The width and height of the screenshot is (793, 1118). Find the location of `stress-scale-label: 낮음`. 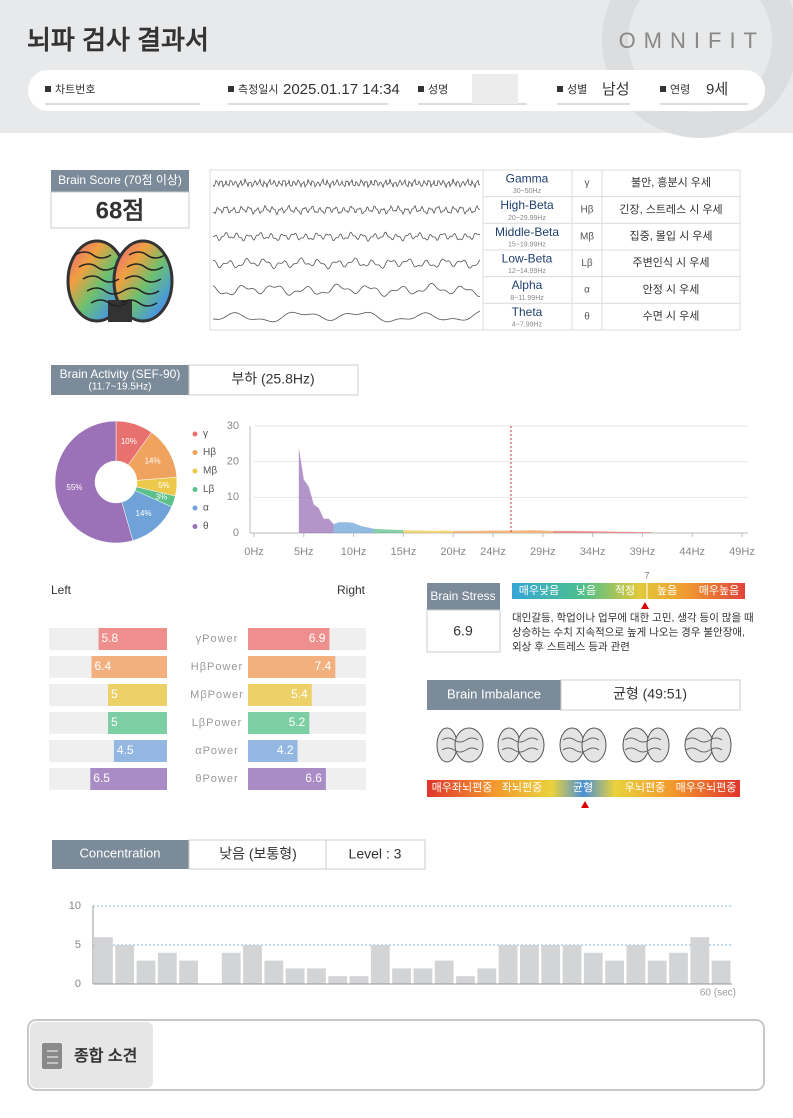

stress-scale-label: 낮음 is located at coordinates (586, 590).